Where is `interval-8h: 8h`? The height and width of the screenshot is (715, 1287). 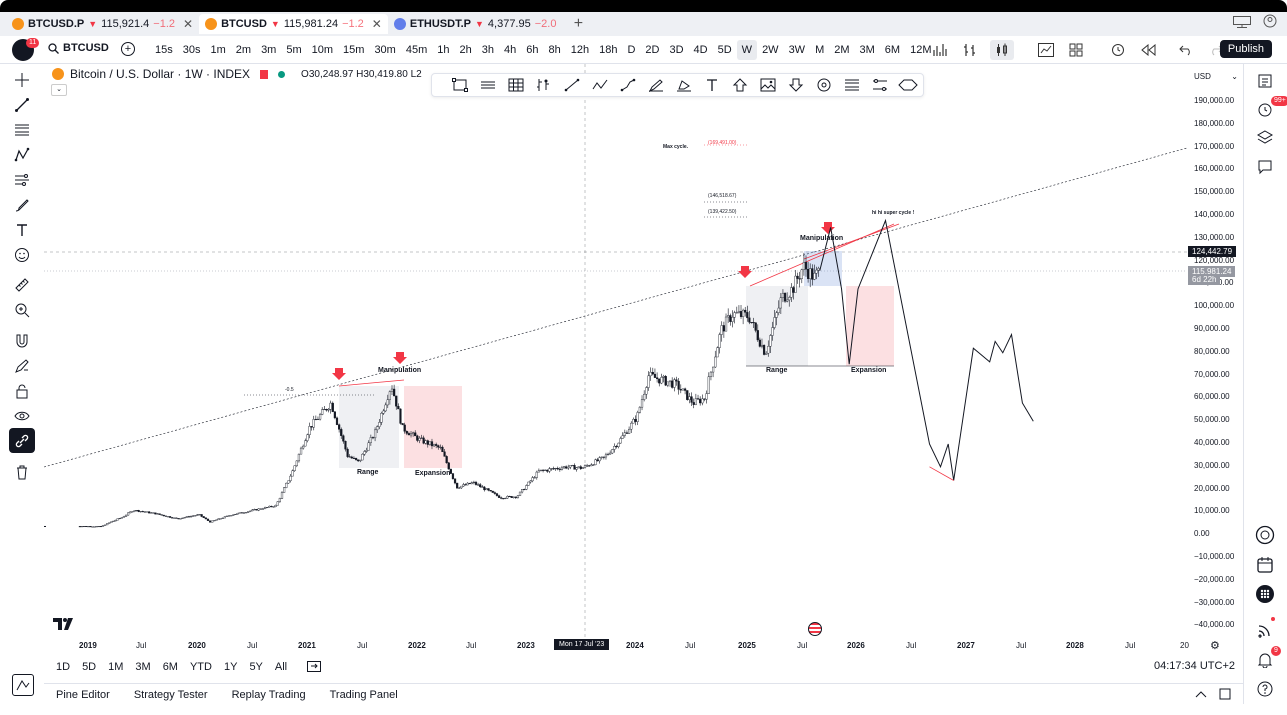
interval-8h: 8h is located at coordinates (554, 50).